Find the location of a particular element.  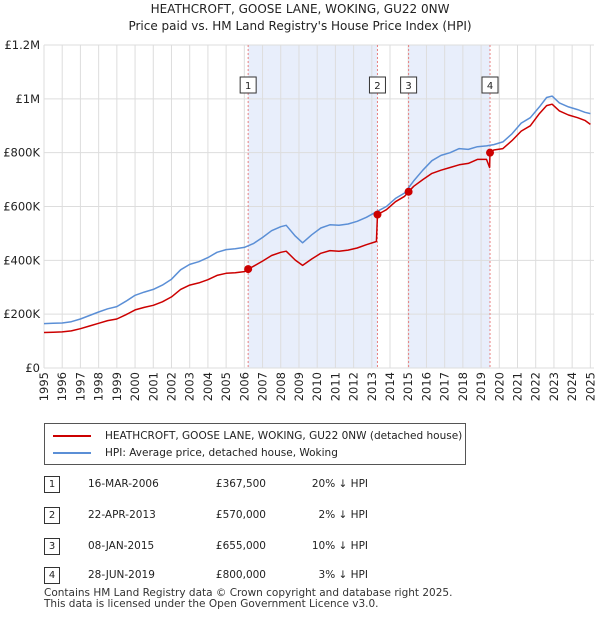

x-tick-label: 2009 is located at coordinates (299, 386).